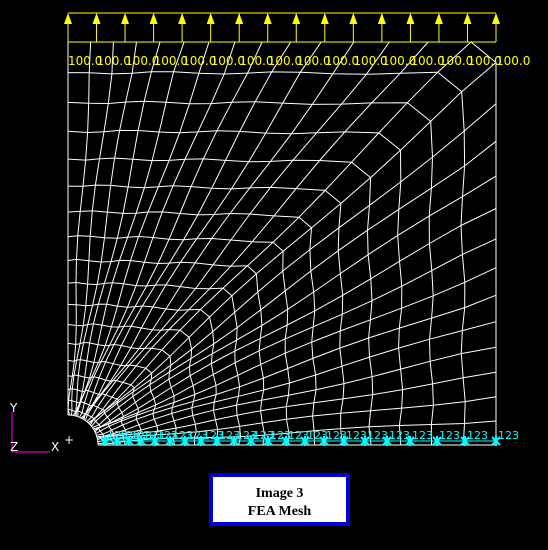 The image size is (548, 550). I want to click on triad-x: X, so click(55, 447).